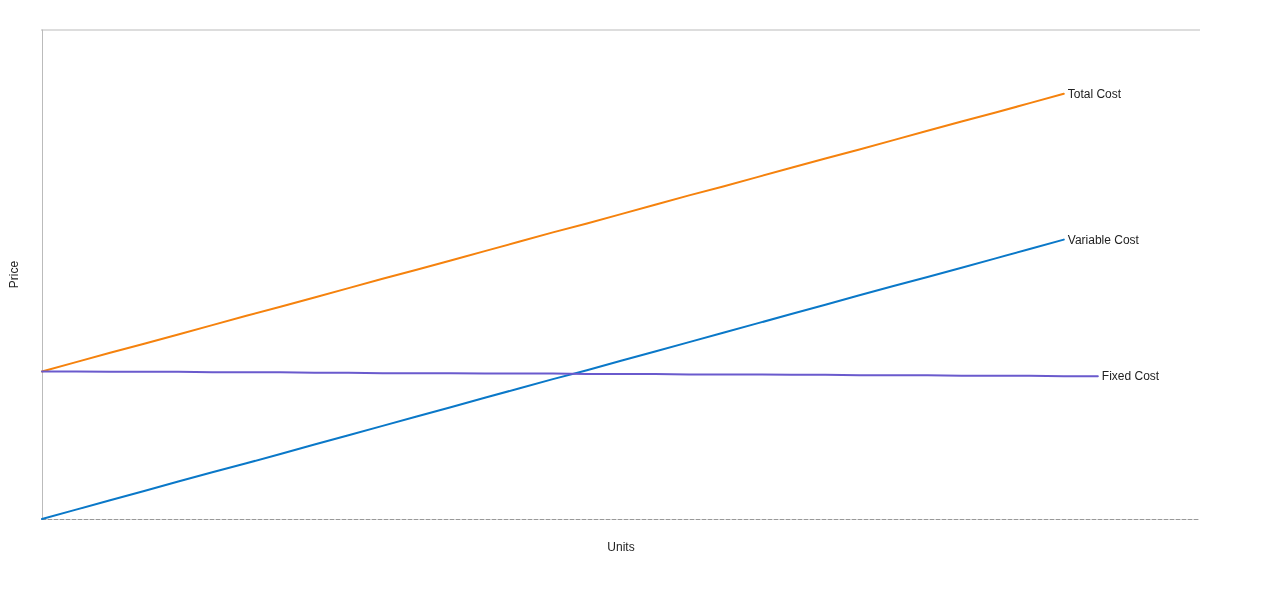  I want to click on series-label: Fixed Cost, so click(1130, 376).